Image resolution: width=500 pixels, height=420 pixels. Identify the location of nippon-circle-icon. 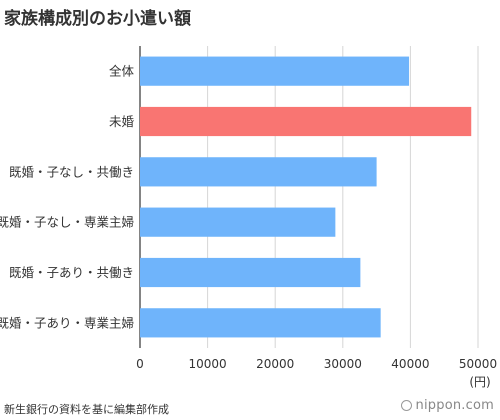
(406, 405).